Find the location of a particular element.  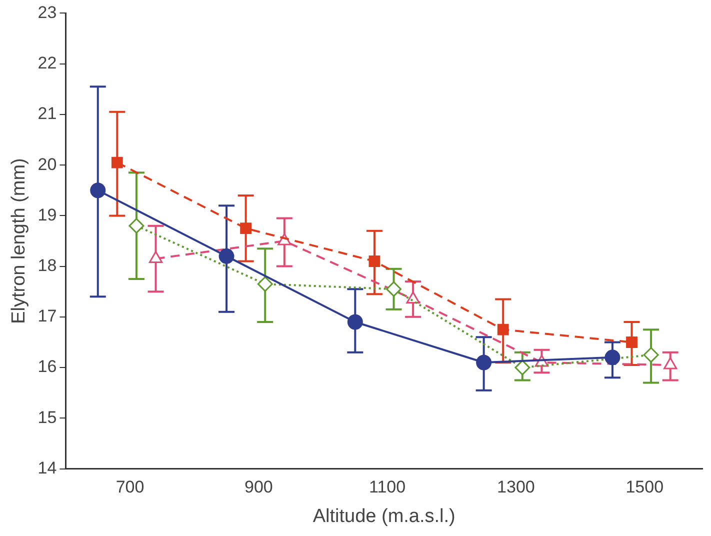

y-tick-label: 20 is located at coordinates (47, 164).